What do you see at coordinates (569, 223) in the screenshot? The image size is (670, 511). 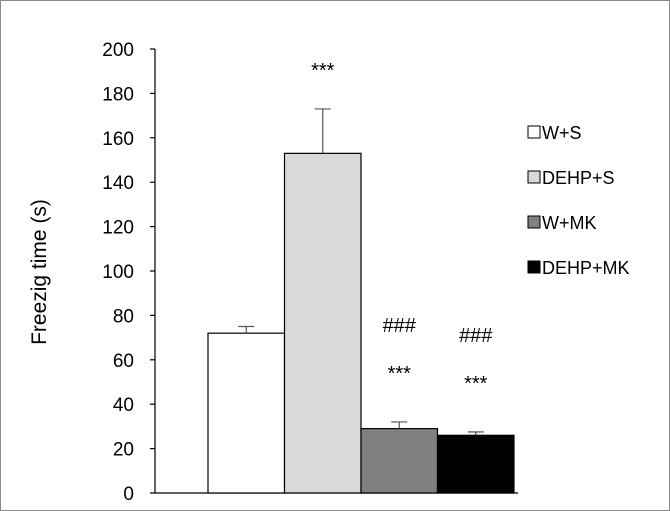 I see `legend-label: W+MK` at bounding box center [569, 223].